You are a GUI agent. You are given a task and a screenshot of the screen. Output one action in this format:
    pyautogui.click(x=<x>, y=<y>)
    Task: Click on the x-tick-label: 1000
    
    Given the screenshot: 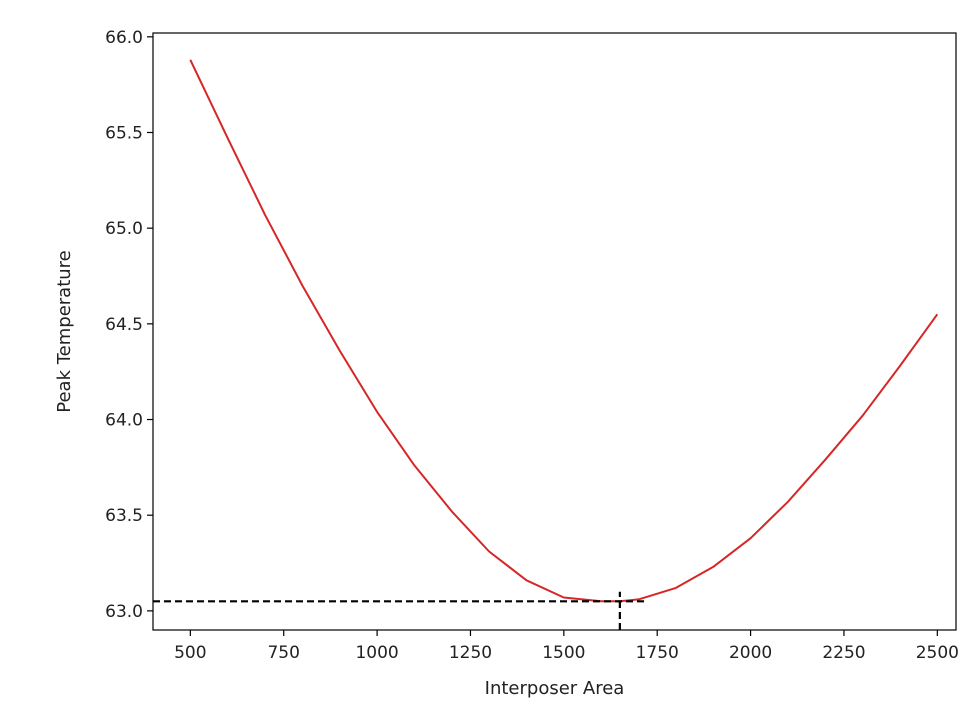 What is the action you would take?
    pyautogui.click(x=376, y=653)
    